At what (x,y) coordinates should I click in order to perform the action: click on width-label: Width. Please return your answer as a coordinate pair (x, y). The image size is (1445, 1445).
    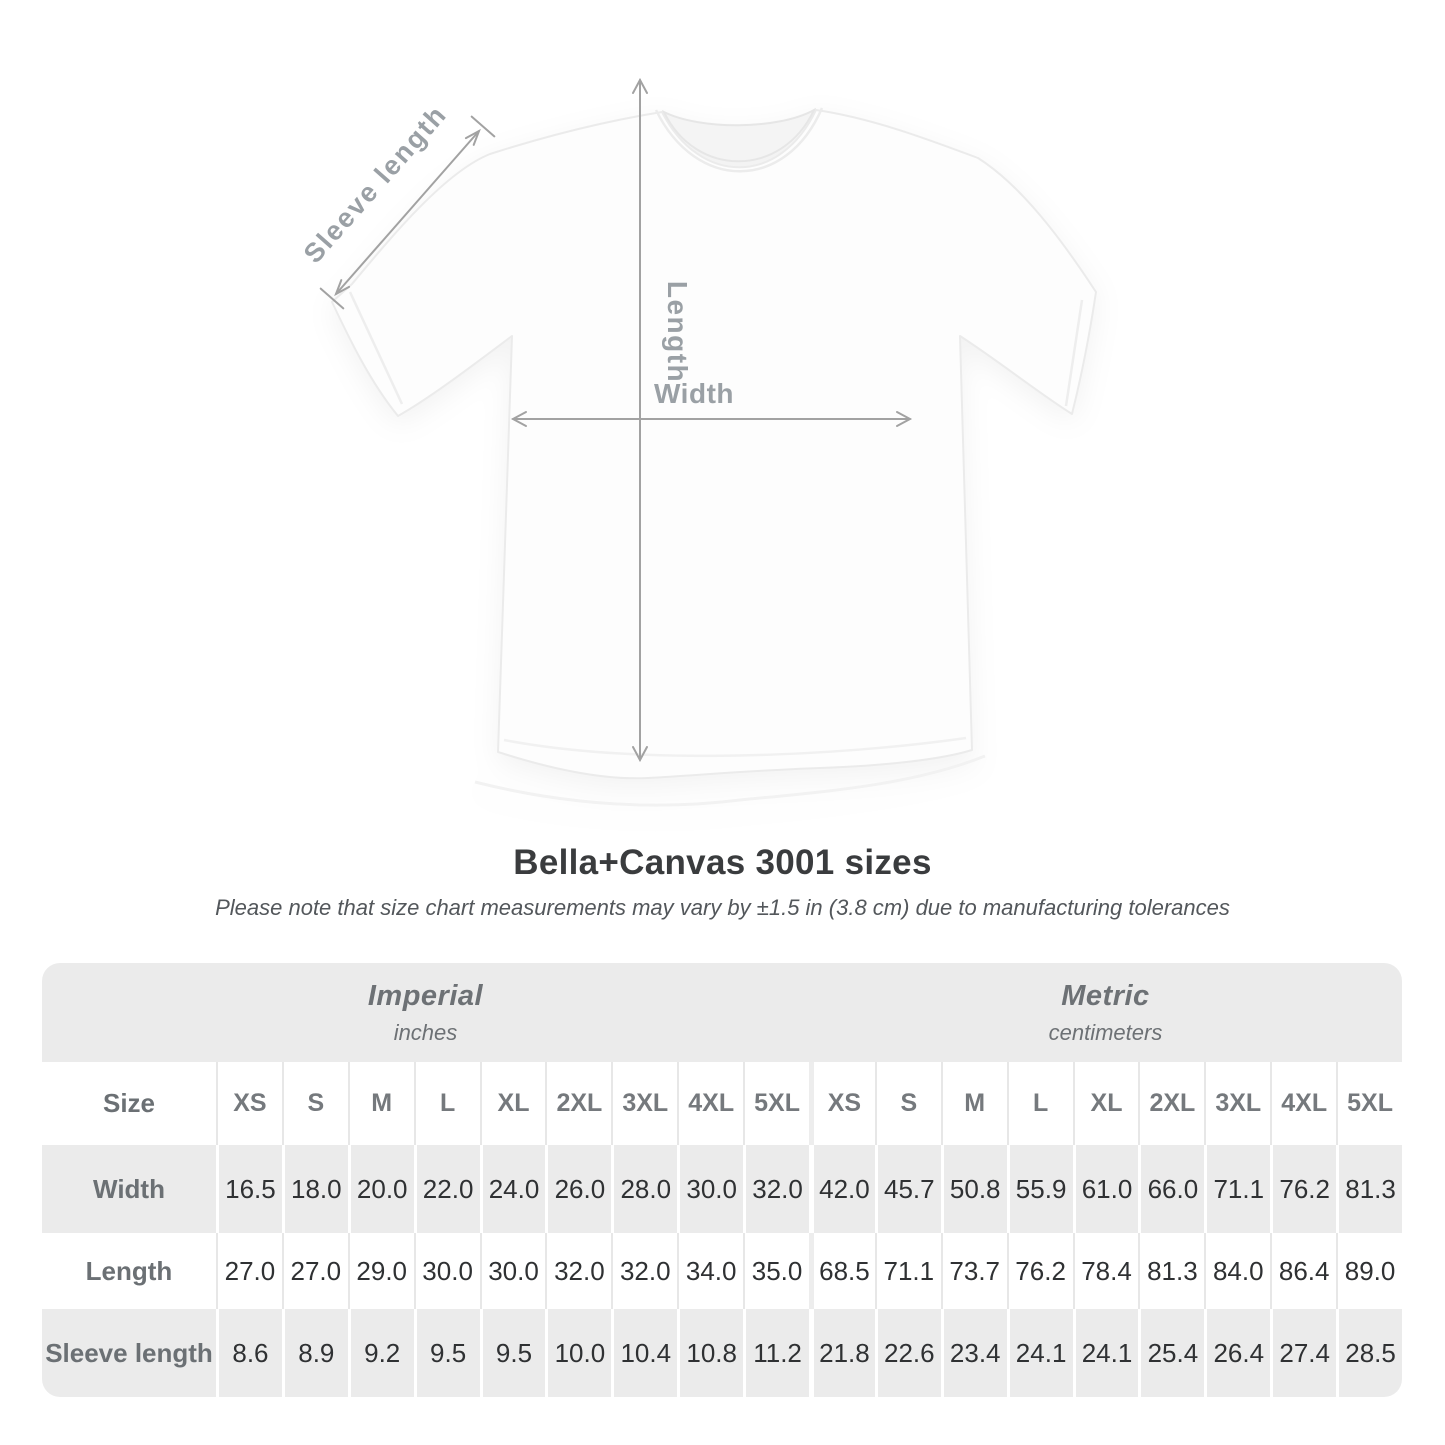
    Looking at the image, I should click on (694, 393).